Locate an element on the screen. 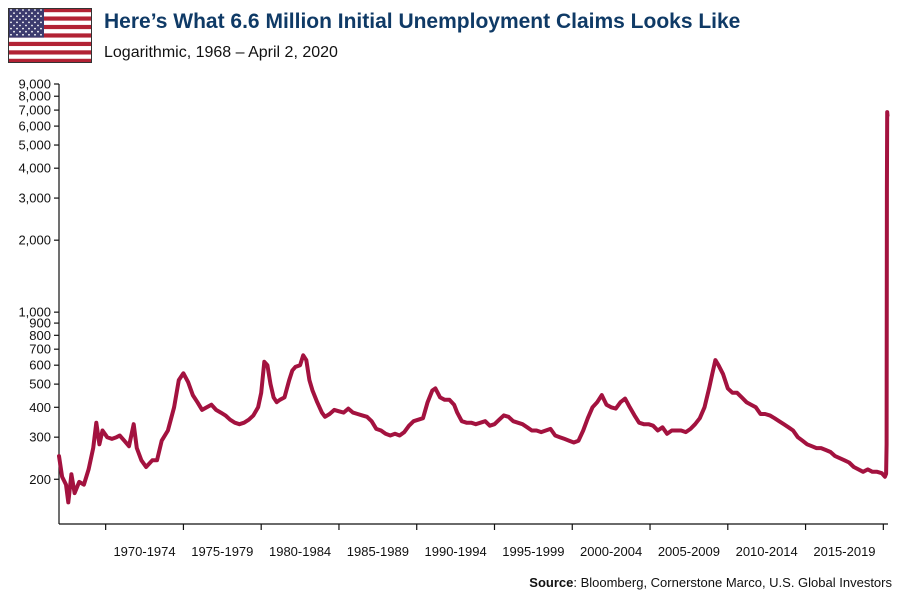  y-tick-label: 700 is located at coordinates (40, 349).